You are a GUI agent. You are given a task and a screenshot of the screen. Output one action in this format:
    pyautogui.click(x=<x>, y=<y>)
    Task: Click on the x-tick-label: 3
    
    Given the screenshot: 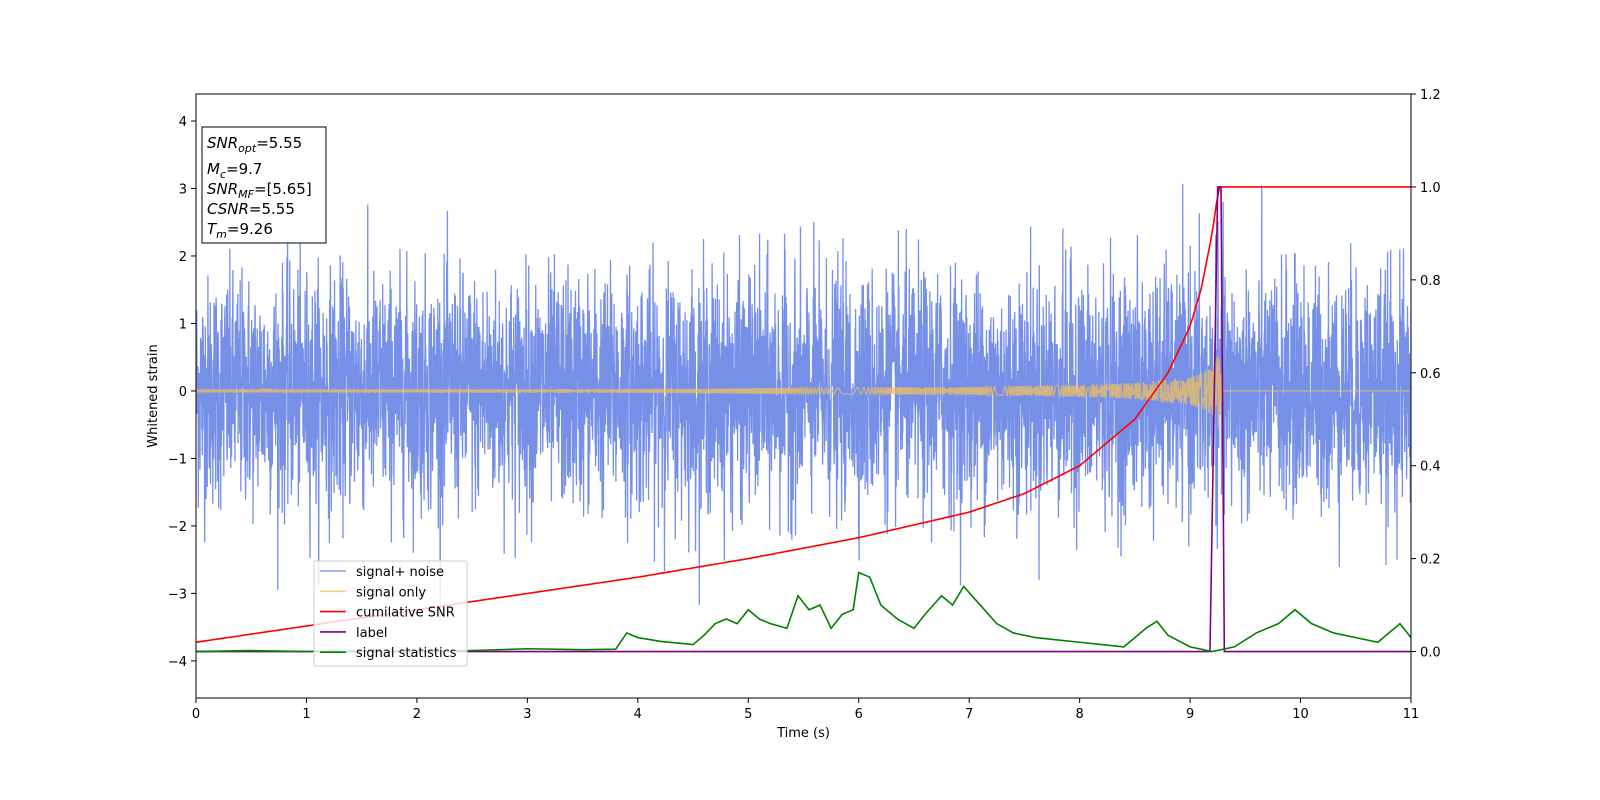 What is the action you would take?
    pyautogui.click(x=527, y=714)
    